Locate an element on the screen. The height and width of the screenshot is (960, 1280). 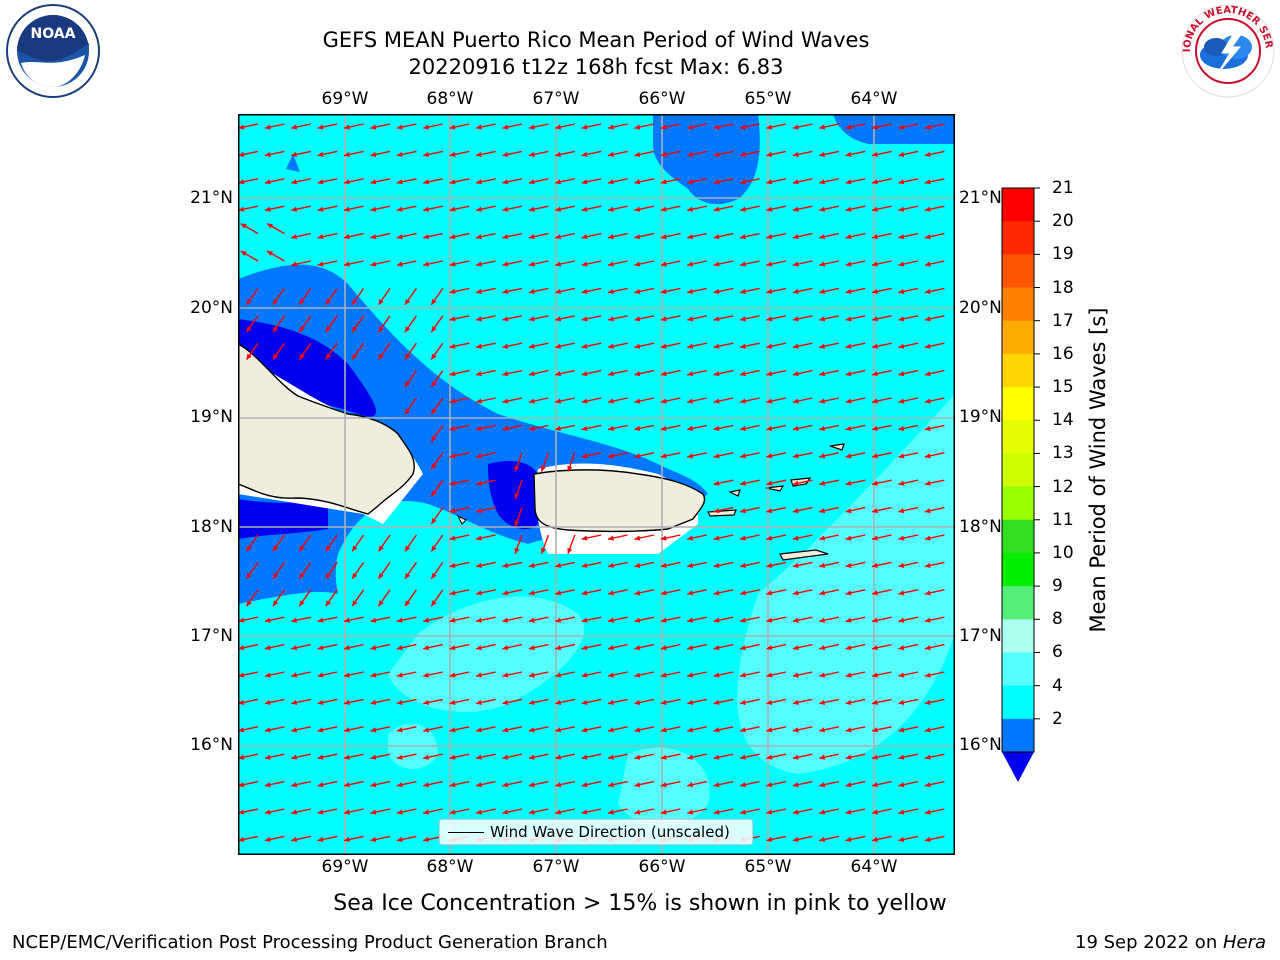
lat-tick-left-18: 18°N is located at coordinates (211, 527).